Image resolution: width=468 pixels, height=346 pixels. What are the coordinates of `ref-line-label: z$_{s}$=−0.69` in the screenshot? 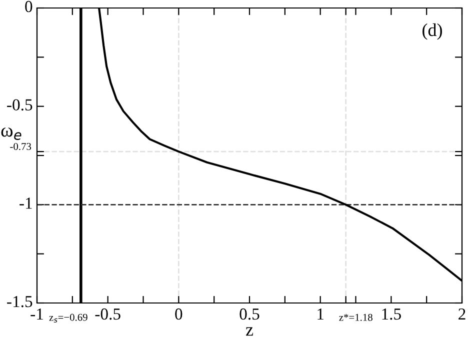 It's located at (68, 318).